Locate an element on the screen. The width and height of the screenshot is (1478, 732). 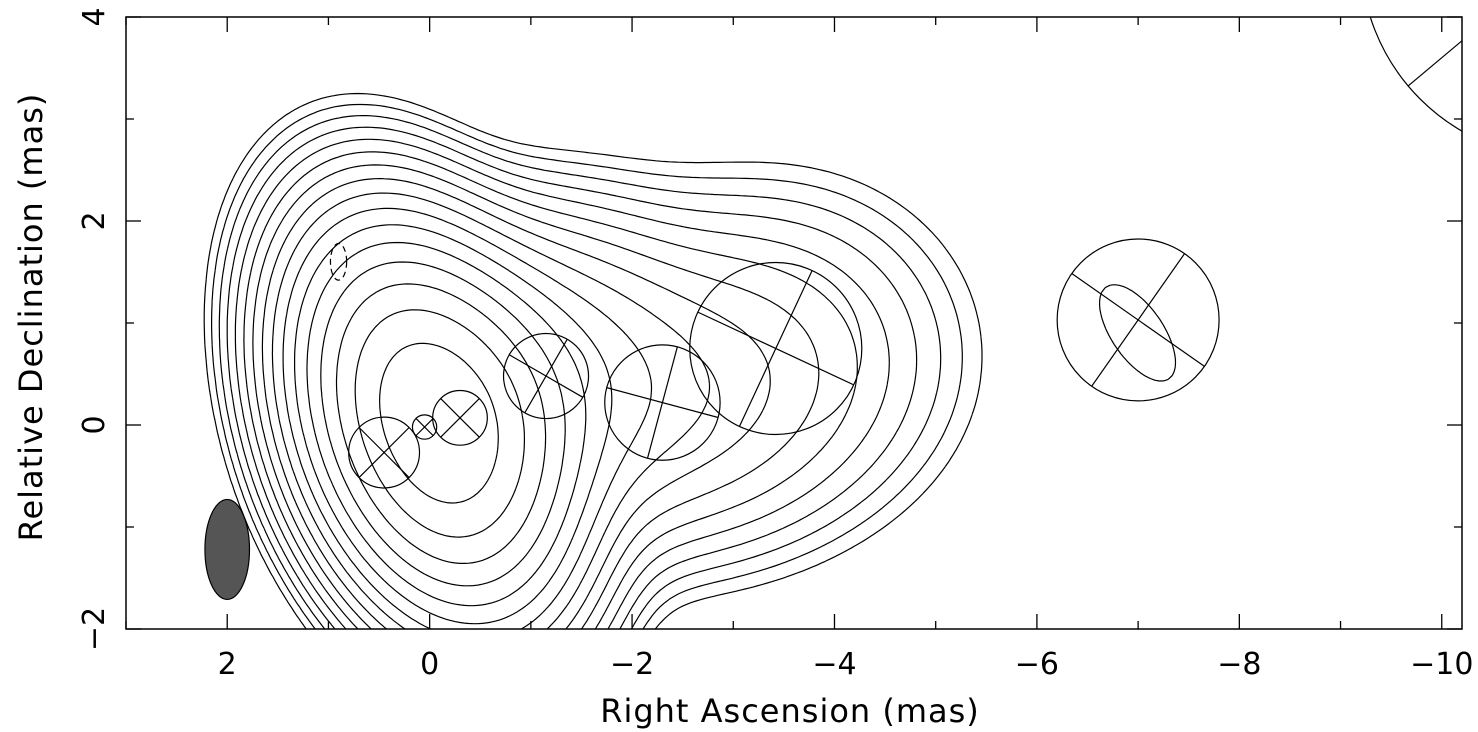
negative-contour is located at coordinates (338, 261).